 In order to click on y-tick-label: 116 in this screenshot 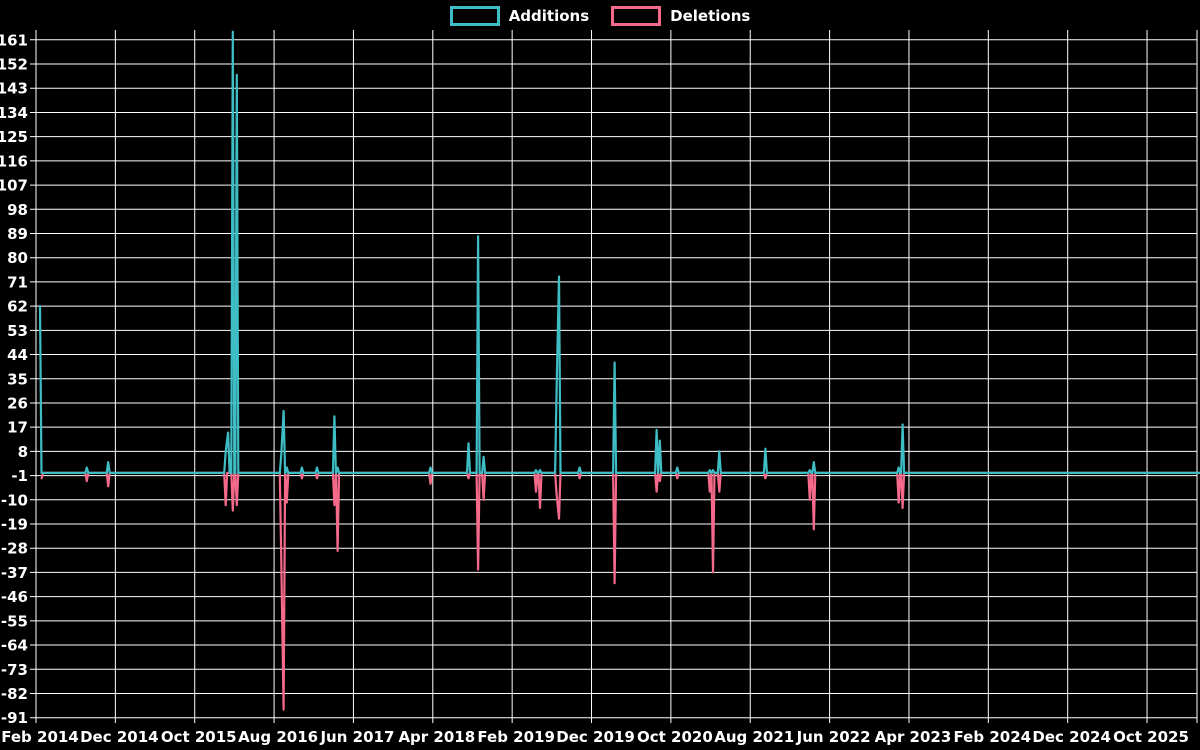, I will do `click(14, 161)`.